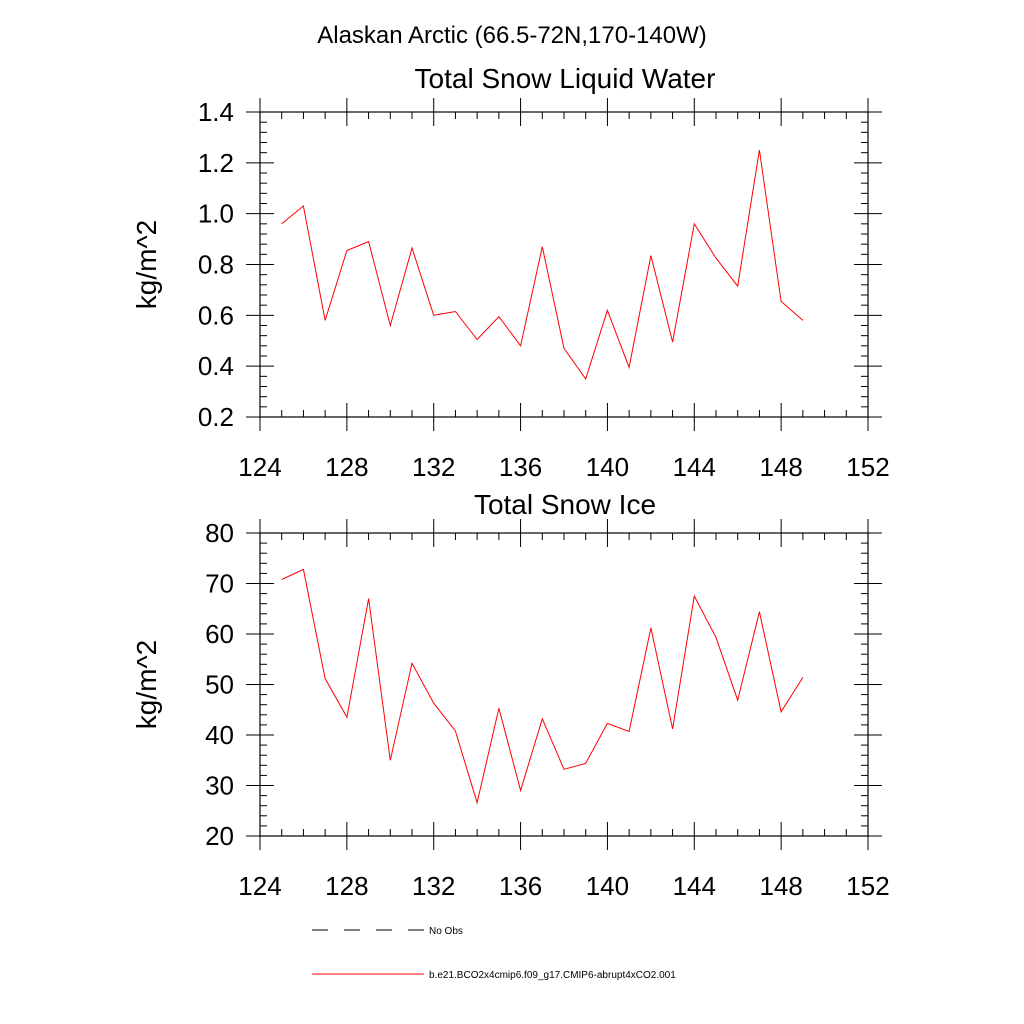 The image size is (1024, 1024). What do you see at coordinates (216, 163) in the screenshot?
I see `y-tick-label: 1.2` at bounding box center [216, 163].